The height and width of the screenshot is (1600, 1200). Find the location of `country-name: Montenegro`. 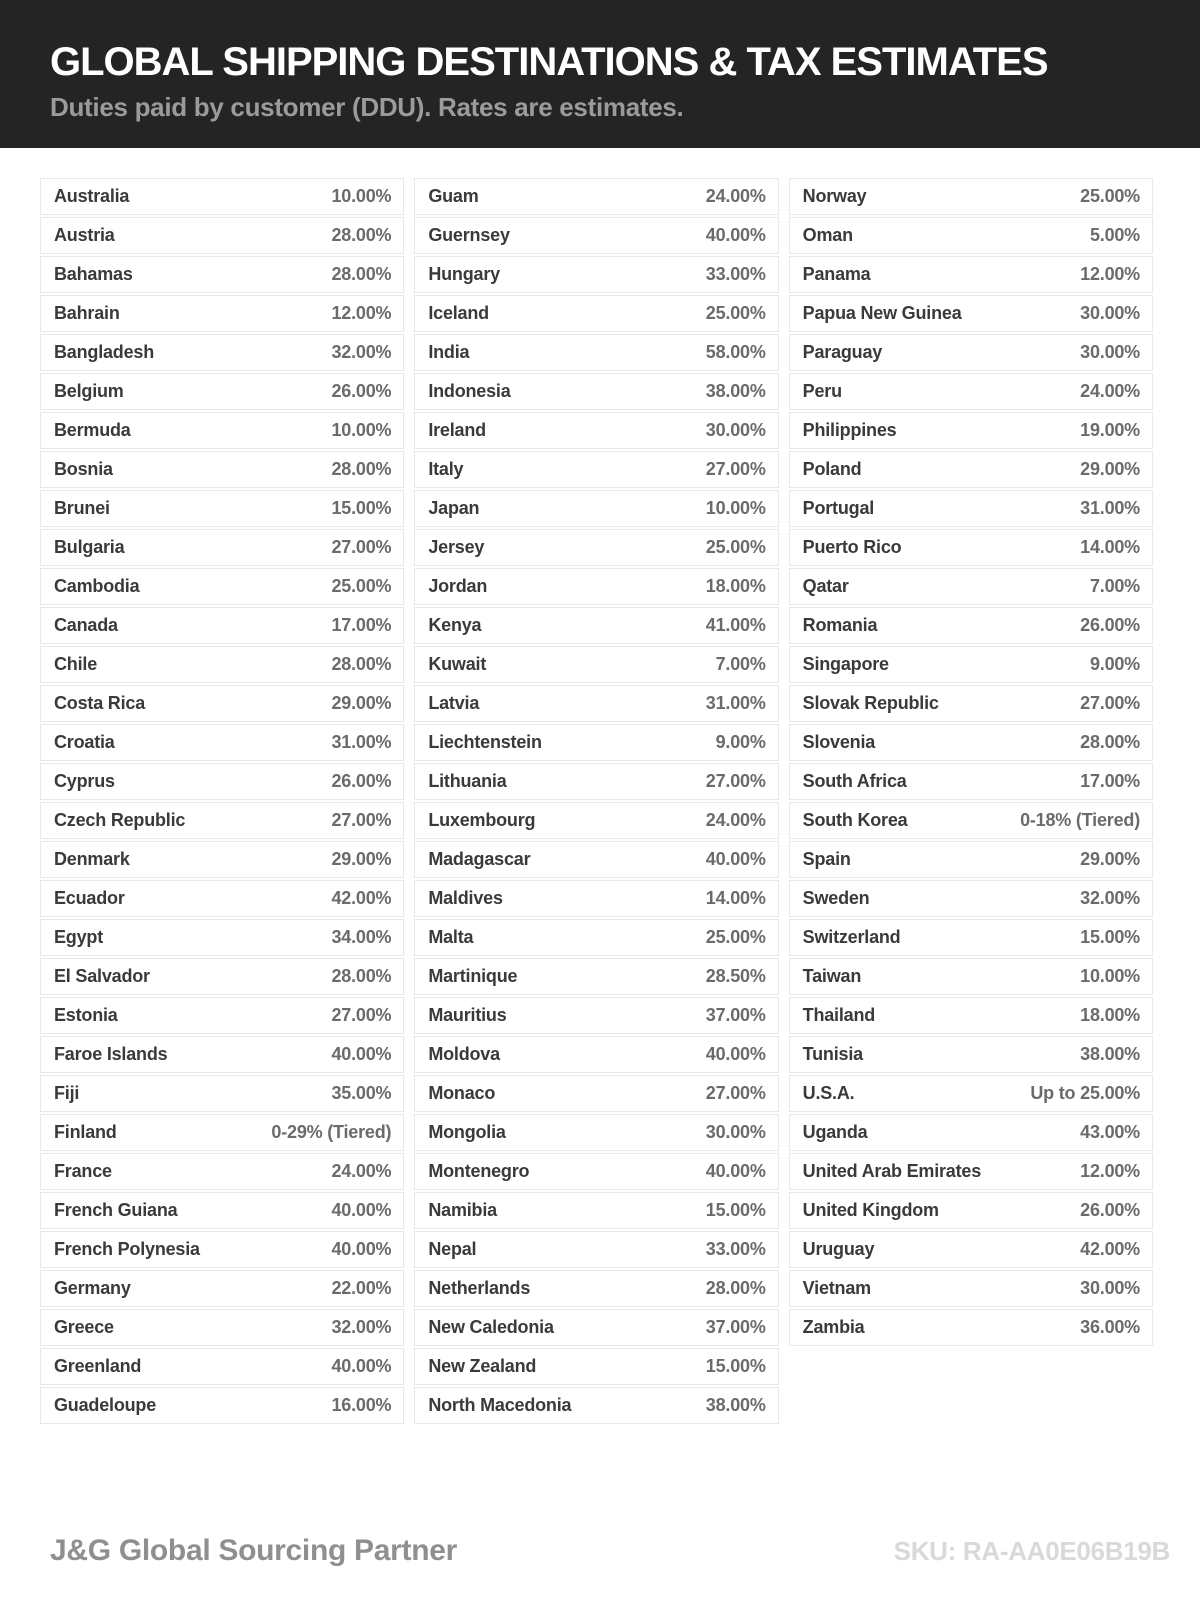

country-name: Montenegro is located at coordinates (479, 1171).